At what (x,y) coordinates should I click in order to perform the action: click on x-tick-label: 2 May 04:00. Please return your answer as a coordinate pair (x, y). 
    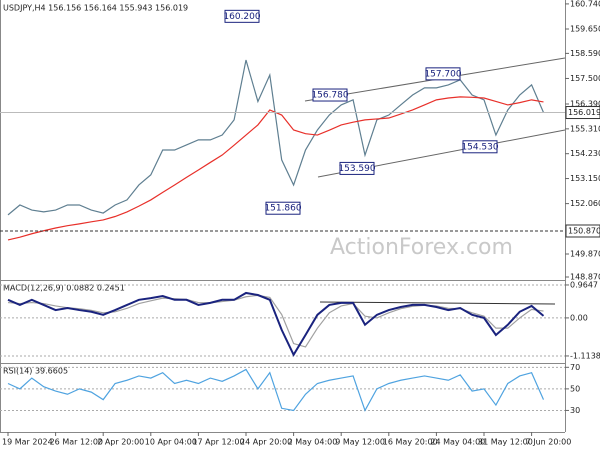
    Looking at the image, I should click on (313, 442).